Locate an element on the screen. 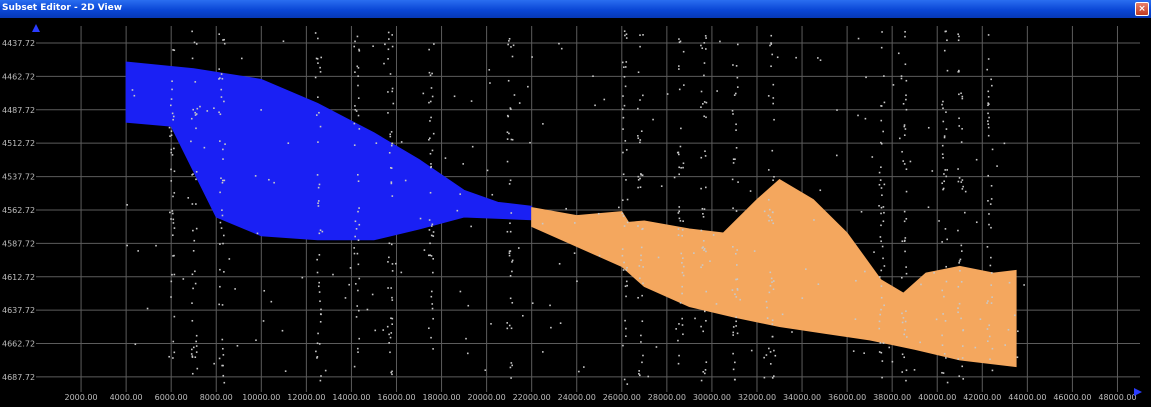  close-icon: × is located at coordinates (1142, 9).